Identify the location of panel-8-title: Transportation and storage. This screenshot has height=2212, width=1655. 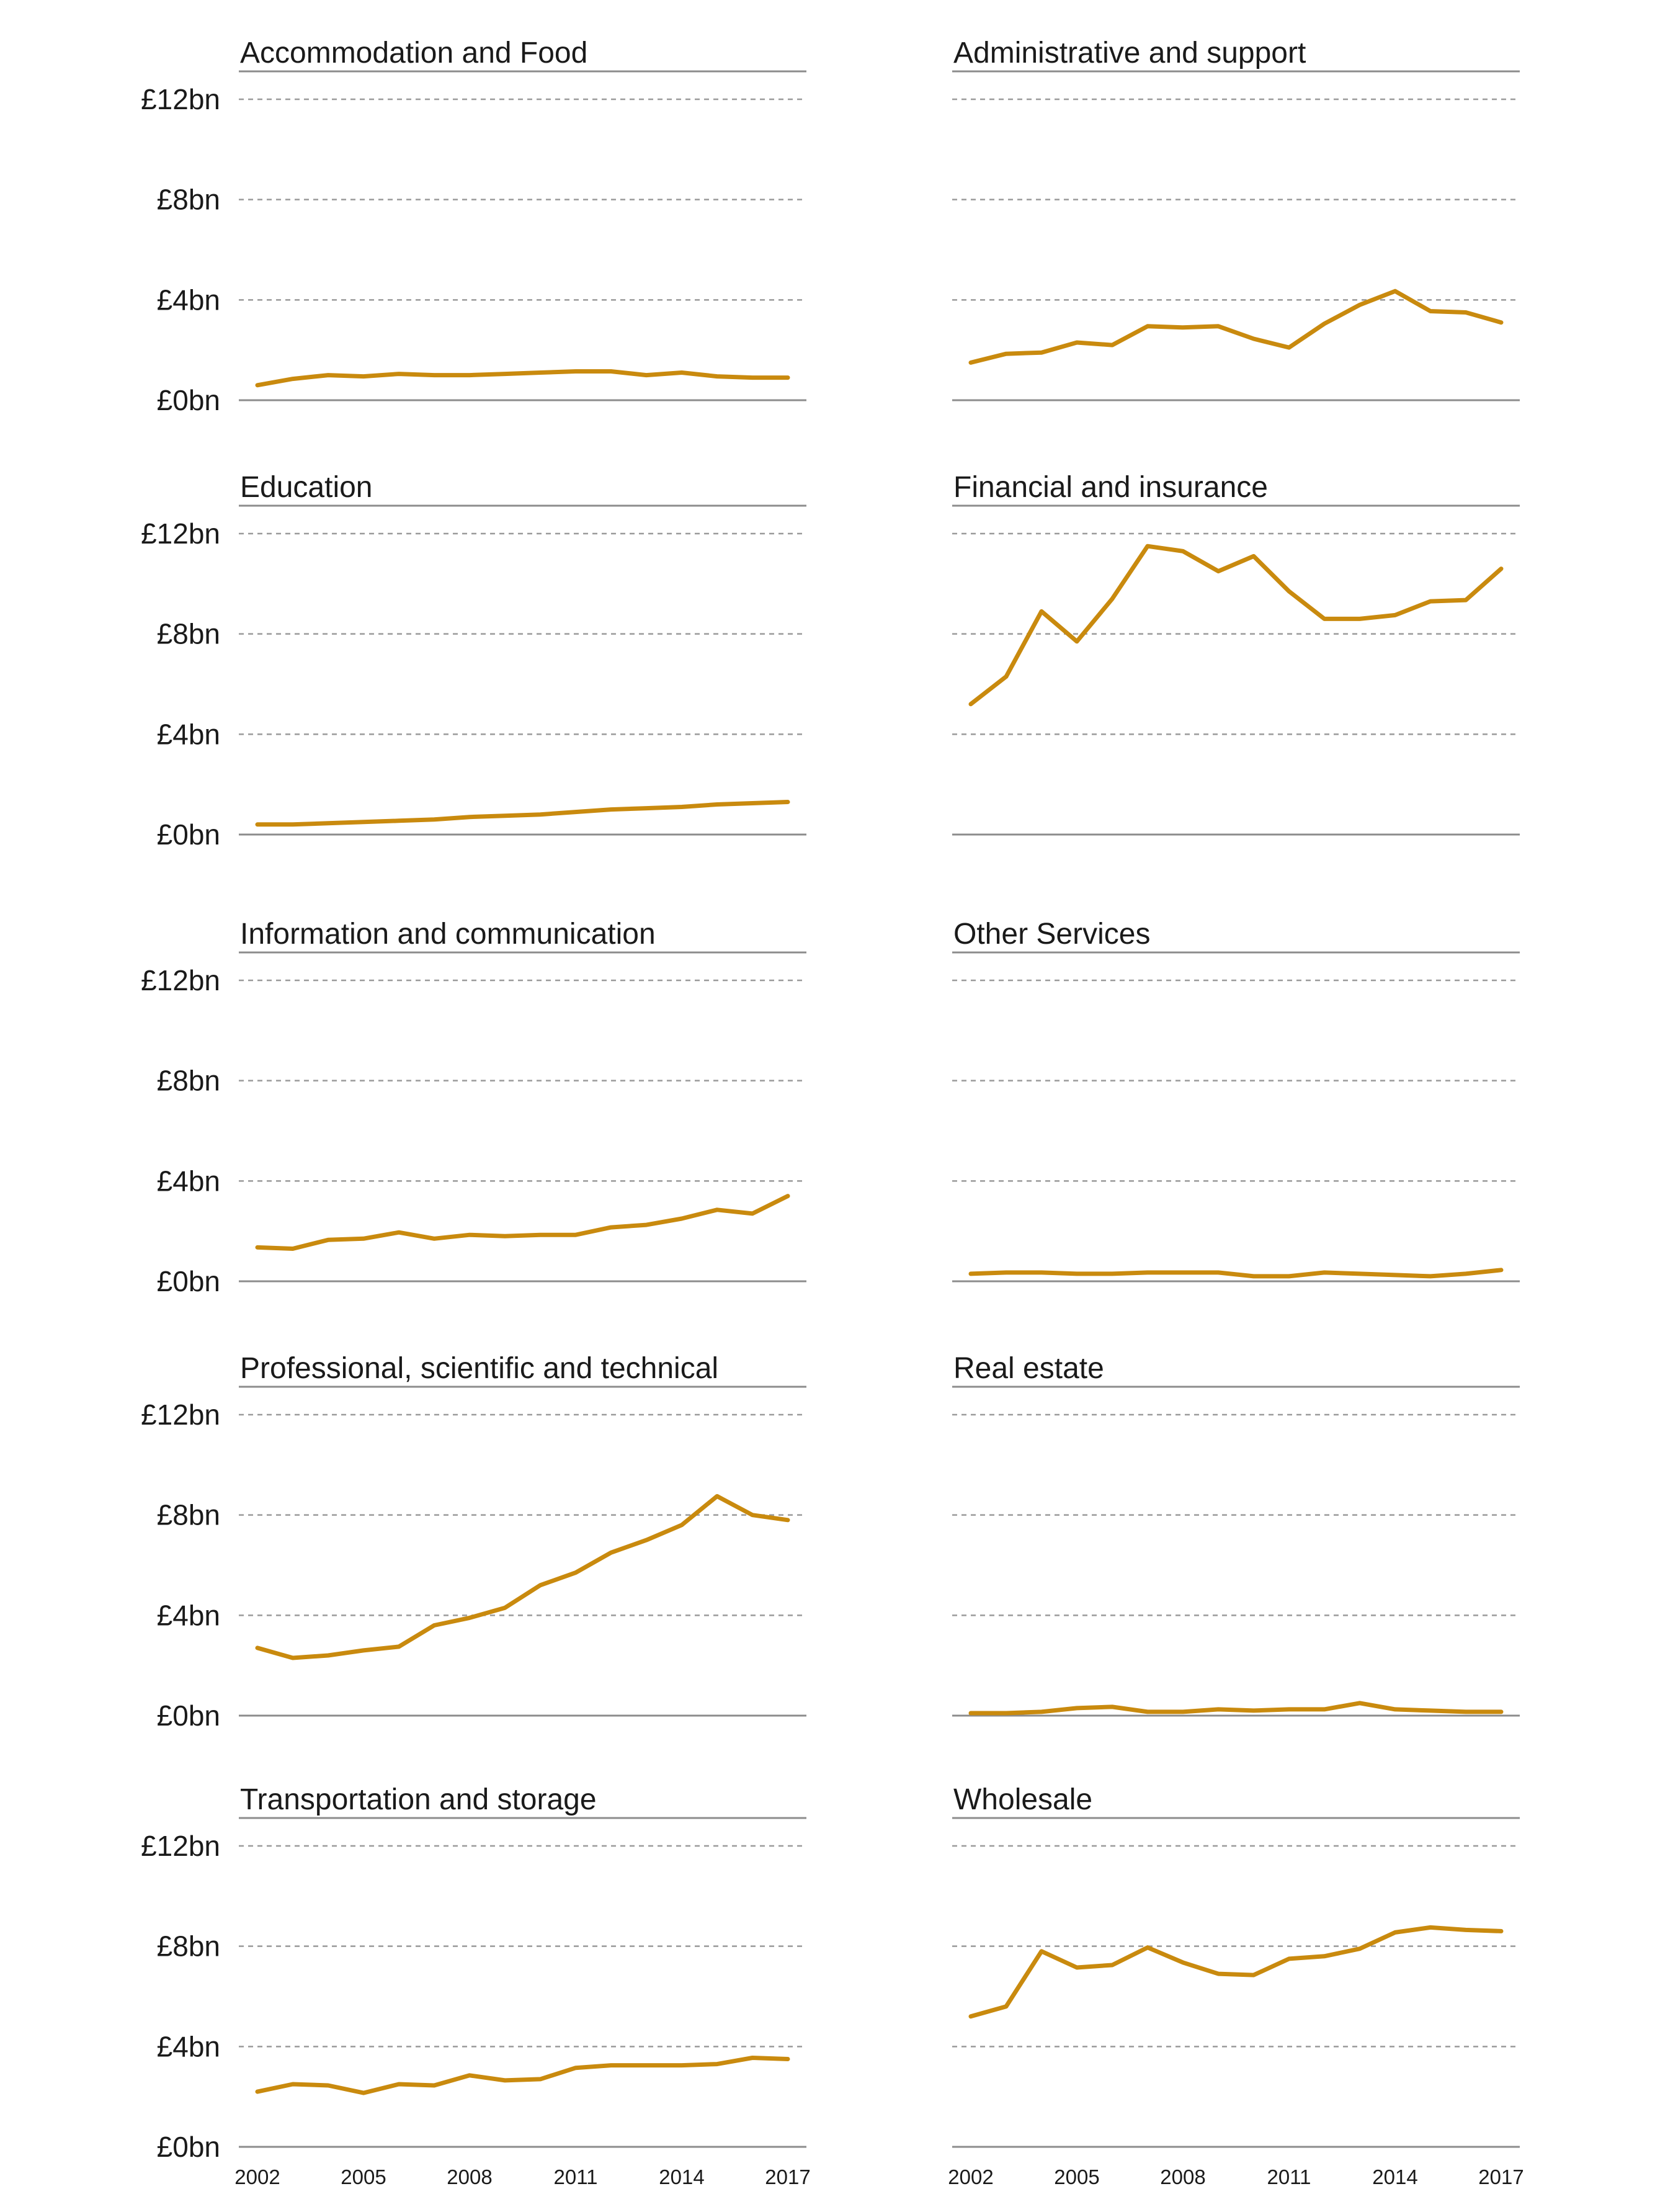
(418, 1799).